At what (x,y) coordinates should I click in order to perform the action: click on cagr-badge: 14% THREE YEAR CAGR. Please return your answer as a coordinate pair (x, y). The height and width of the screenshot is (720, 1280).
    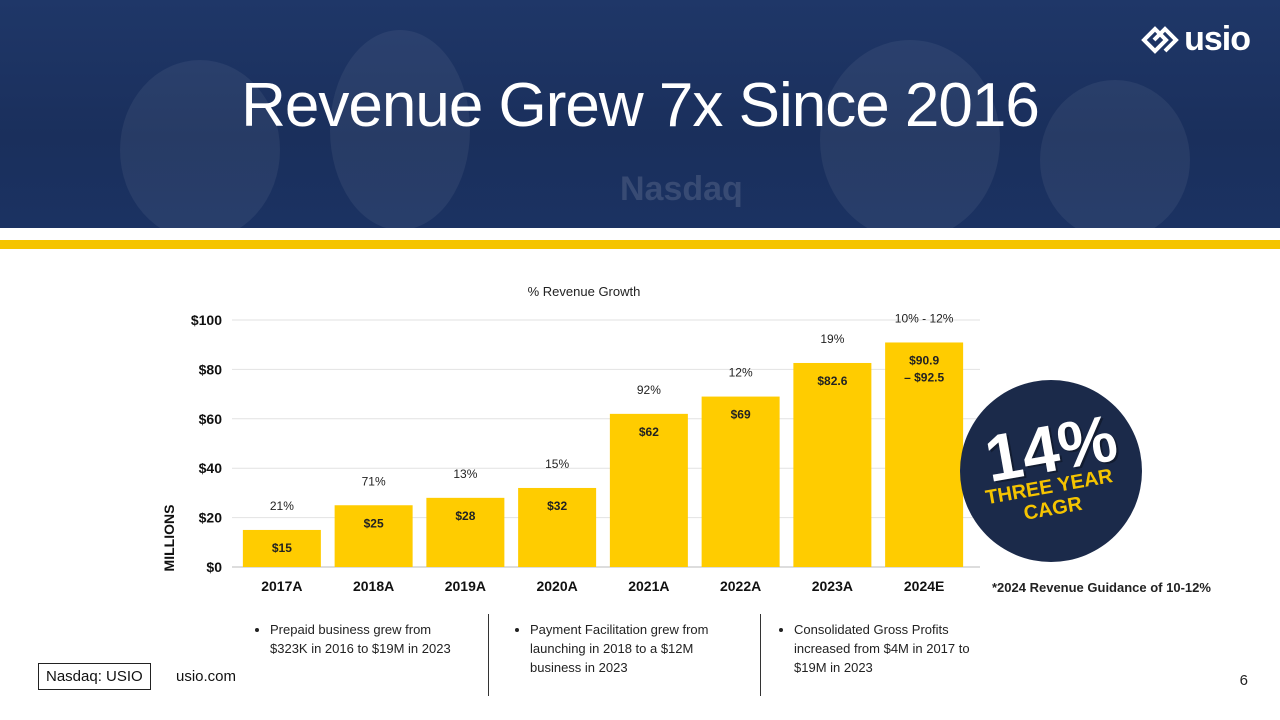
    Looking at the image, I should click on (1051, 471).